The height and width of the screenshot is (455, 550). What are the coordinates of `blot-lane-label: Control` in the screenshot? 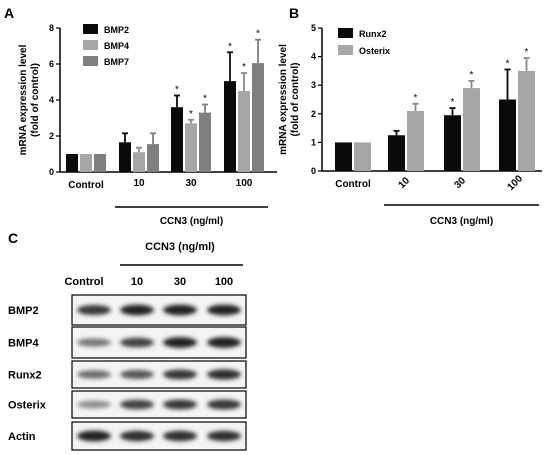 It's located at (83, 282).